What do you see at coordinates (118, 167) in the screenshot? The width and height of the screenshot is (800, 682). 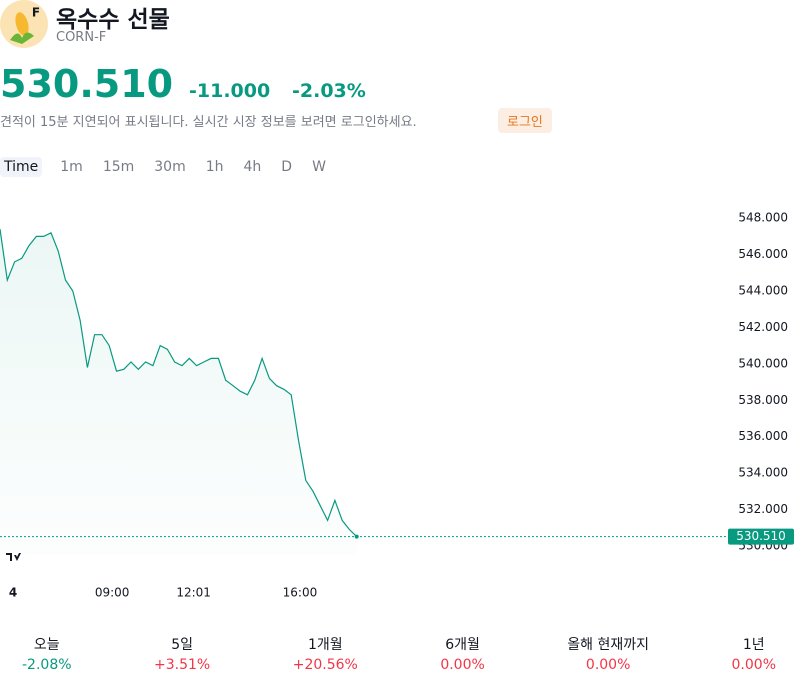 I see `tab: 15m` at bounding box center [118, 167].